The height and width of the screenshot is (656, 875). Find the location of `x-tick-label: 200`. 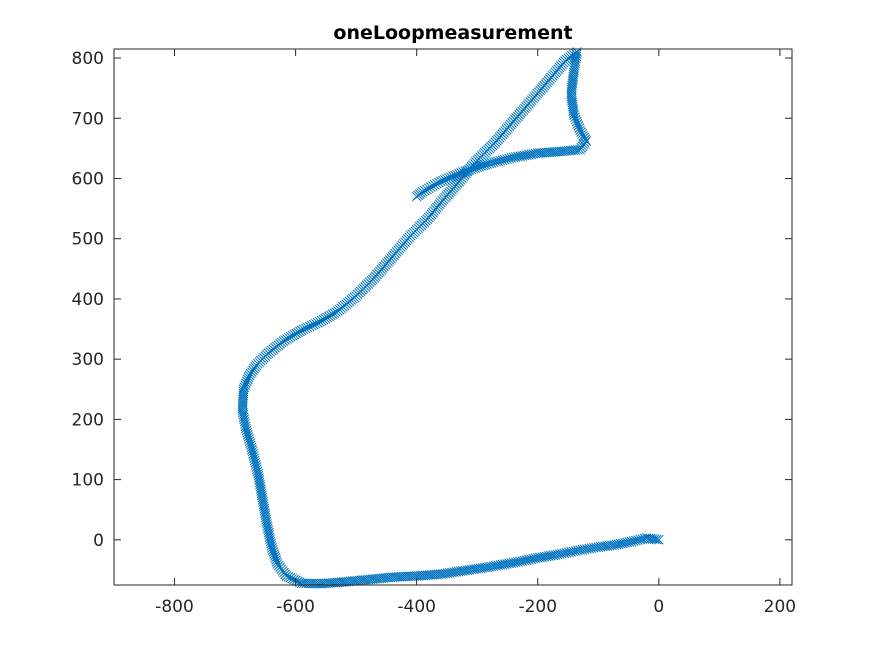

x-tick-label: 200 is located at coordinates (780, 607).